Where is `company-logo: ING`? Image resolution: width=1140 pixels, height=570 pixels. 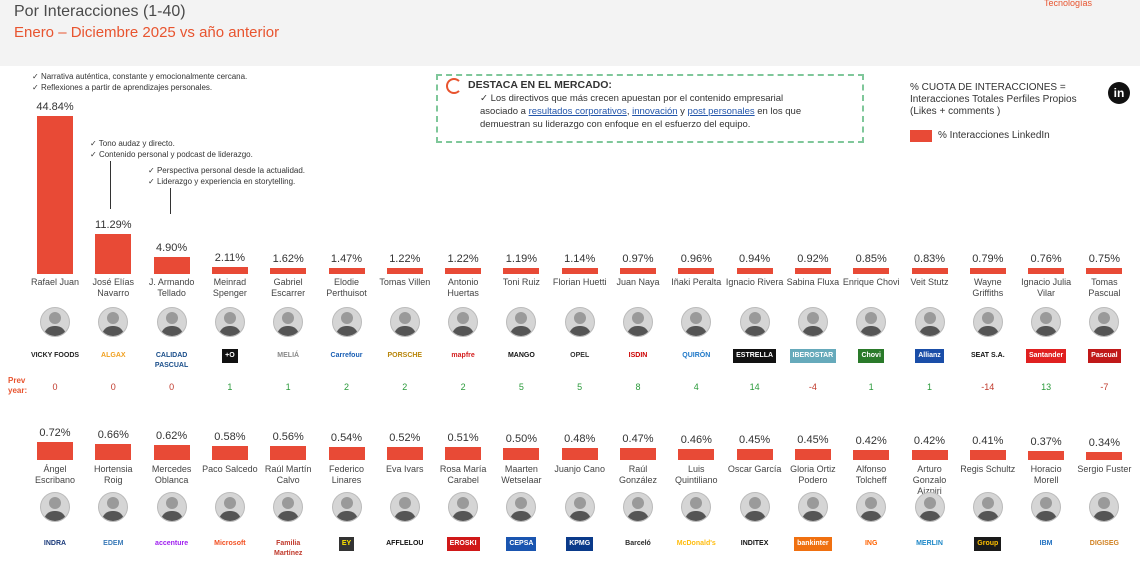 company-logo: ING is located at coordinates (871, 544).